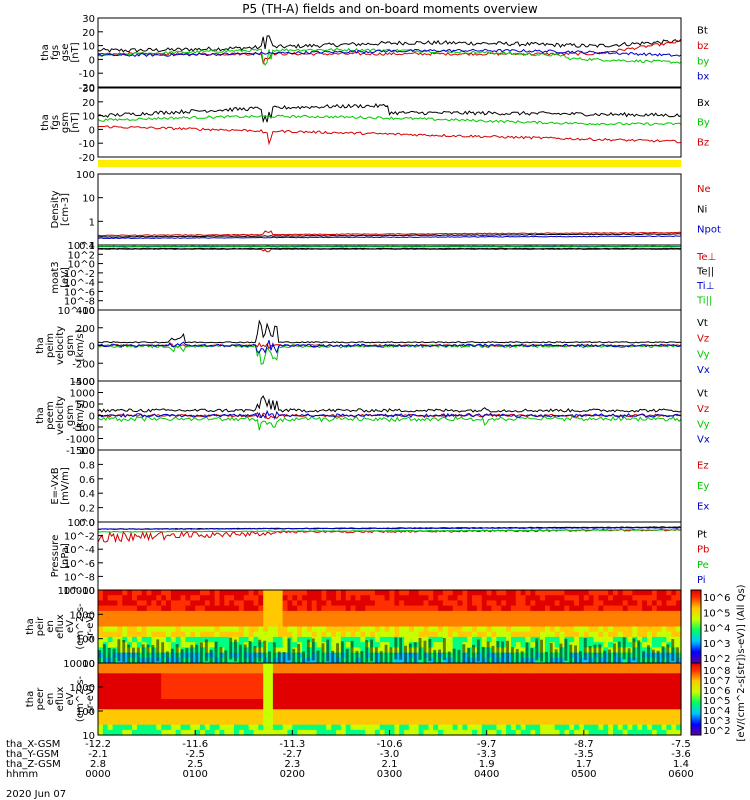  Describe the element at coordinates (79, 550) in the screenshot. I see `y-tick-label: 10^-4` at that location.